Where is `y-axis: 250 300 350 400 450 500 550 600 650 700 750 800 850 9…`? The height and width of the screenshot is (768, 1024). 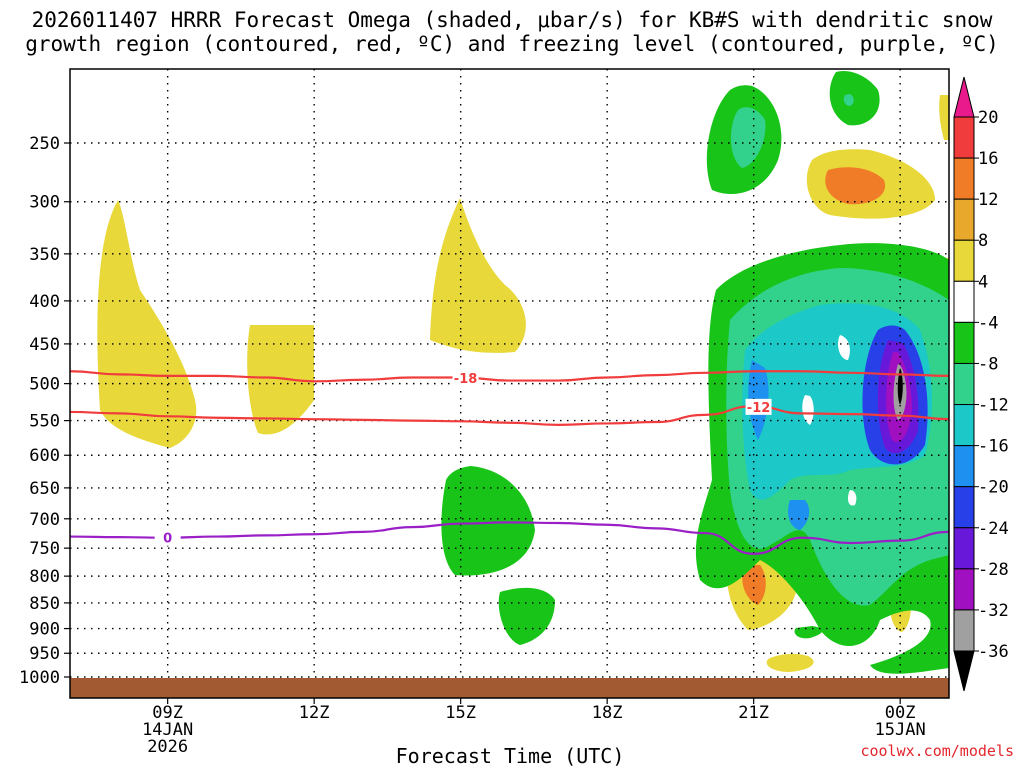
y-axis: 250 300 350 400 450 500 550 600 650 700 750 800 850 9… is located at coordinates (44, 411).